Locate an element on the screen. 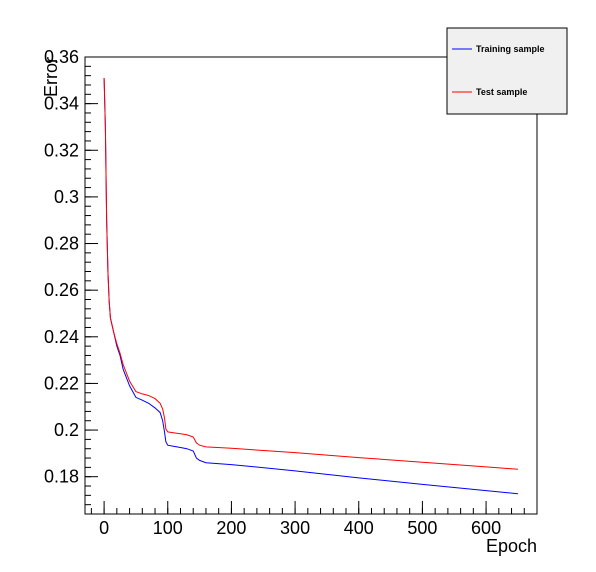 The width and height of the screenshot is (596, 572). y-tick-label: 0.32 is located at coordinates (61, 150).